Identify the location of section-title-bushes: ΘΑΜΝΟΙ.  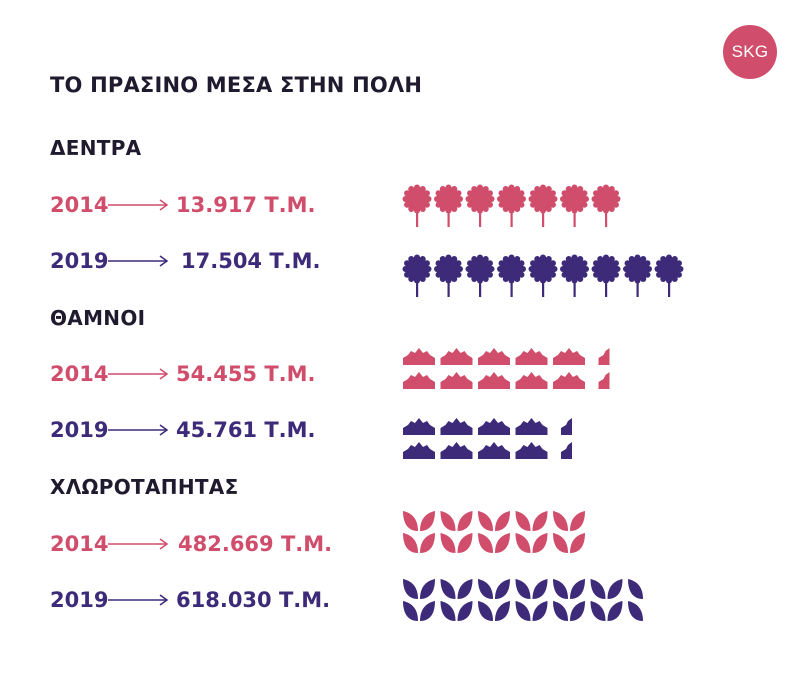
(98, 318).